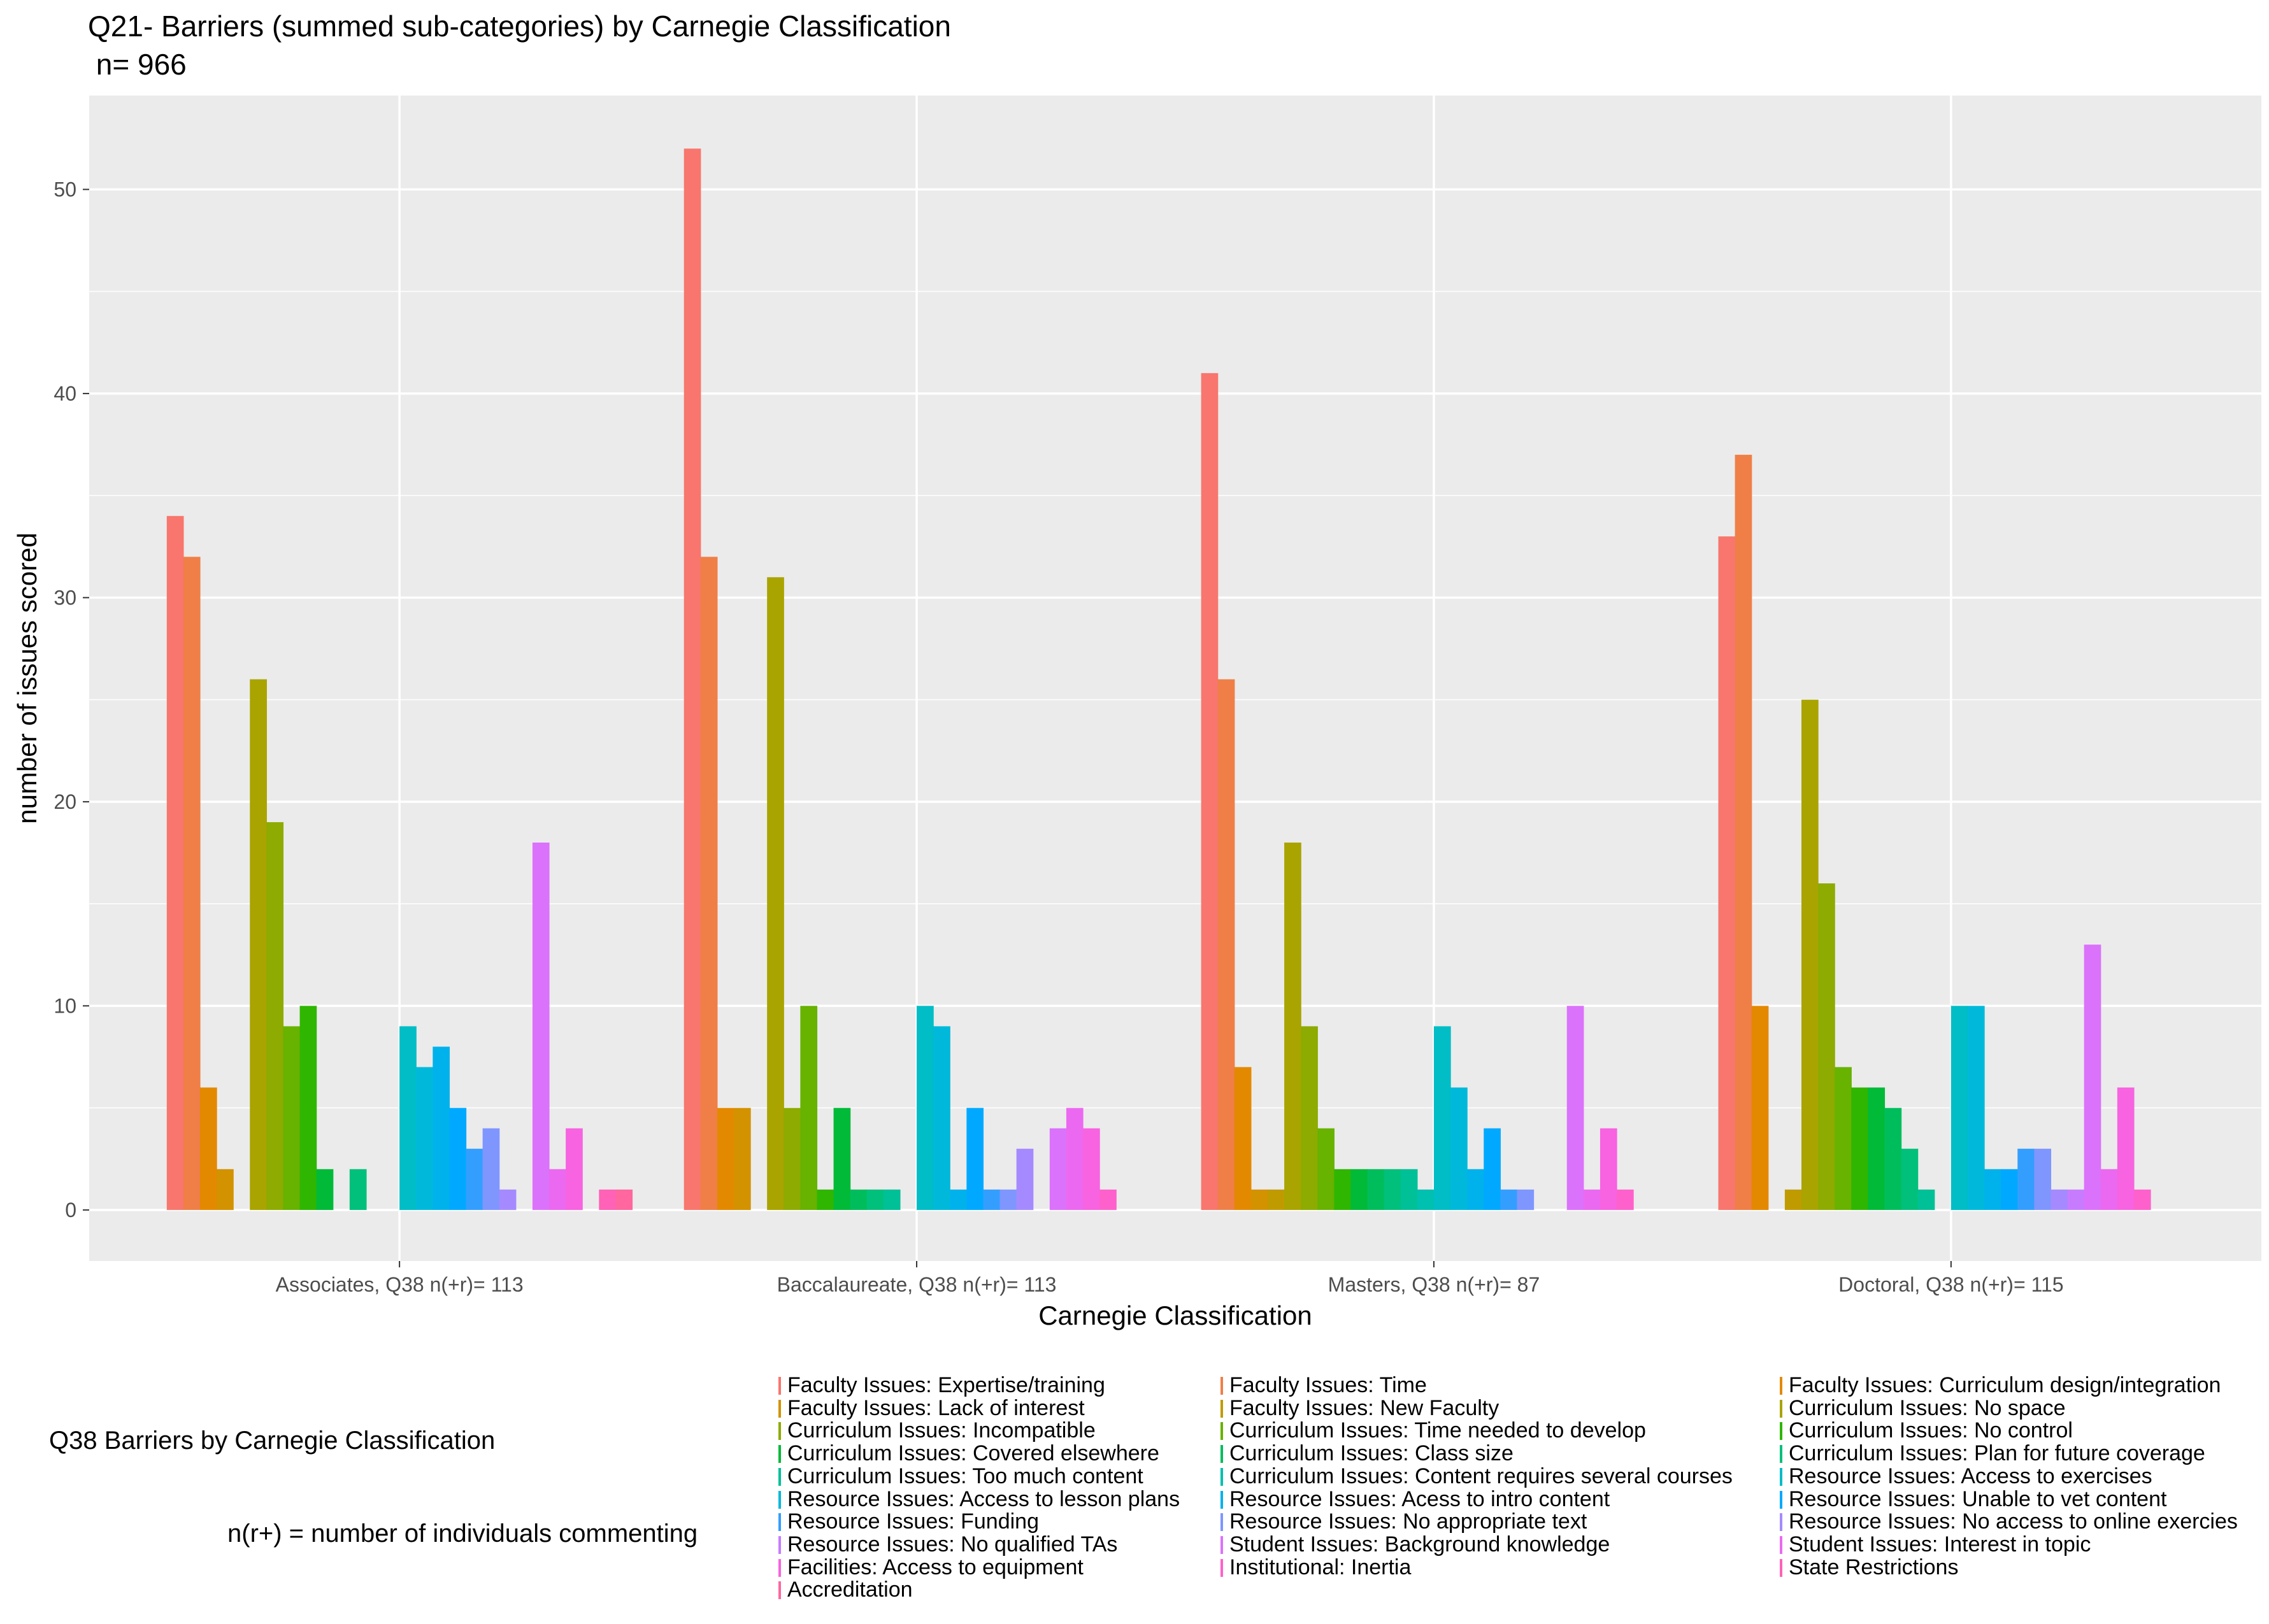 The width and height of the screenshot is (2269, 1624). I want to click on legend-label: Faculty Issues: New Faculty, so click(1365, 1407).